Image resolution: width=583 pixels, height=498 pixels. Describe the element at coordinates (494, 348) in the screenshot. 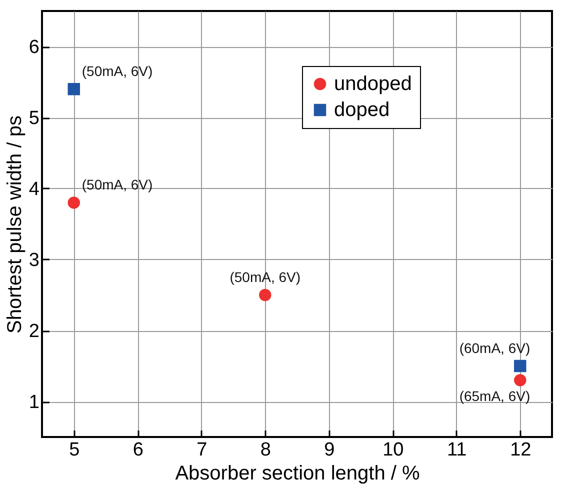

I see `annotation: (60mA, 6V)` at that location.